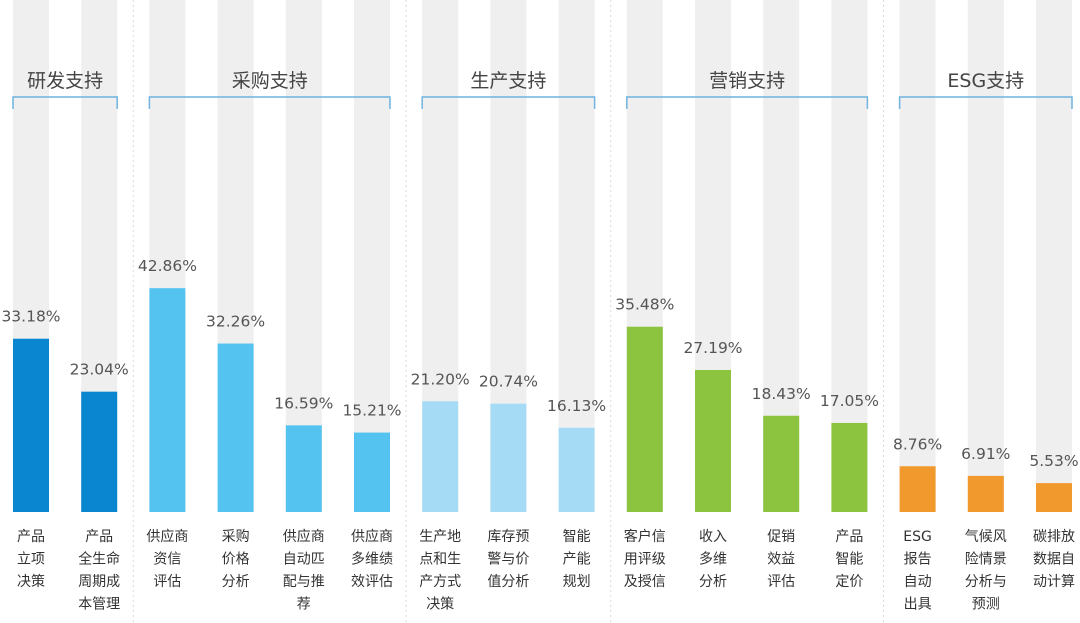  What do you see at coordinates (644, 305) in the screenshot?
I see `value-label: 35.48%` at bounding box center [644, 305].